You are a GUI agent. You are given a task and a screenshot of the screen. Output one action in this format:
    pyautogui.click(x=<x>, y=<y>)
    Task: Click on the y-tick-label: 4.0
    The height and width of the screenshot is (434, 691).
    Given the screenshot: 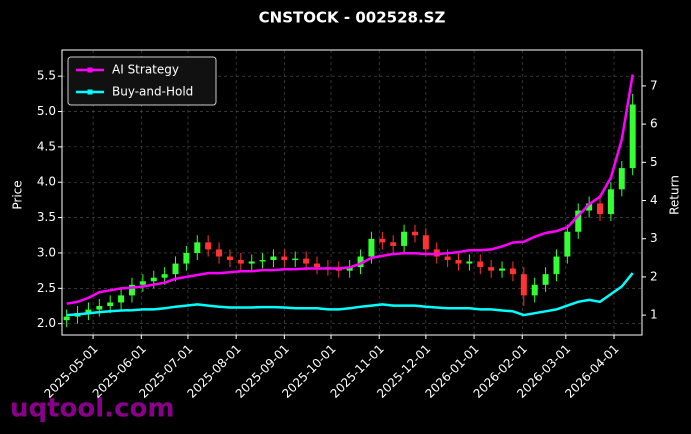 What is the action you would take?
    pyautogui.click(x=46, y=182)
    